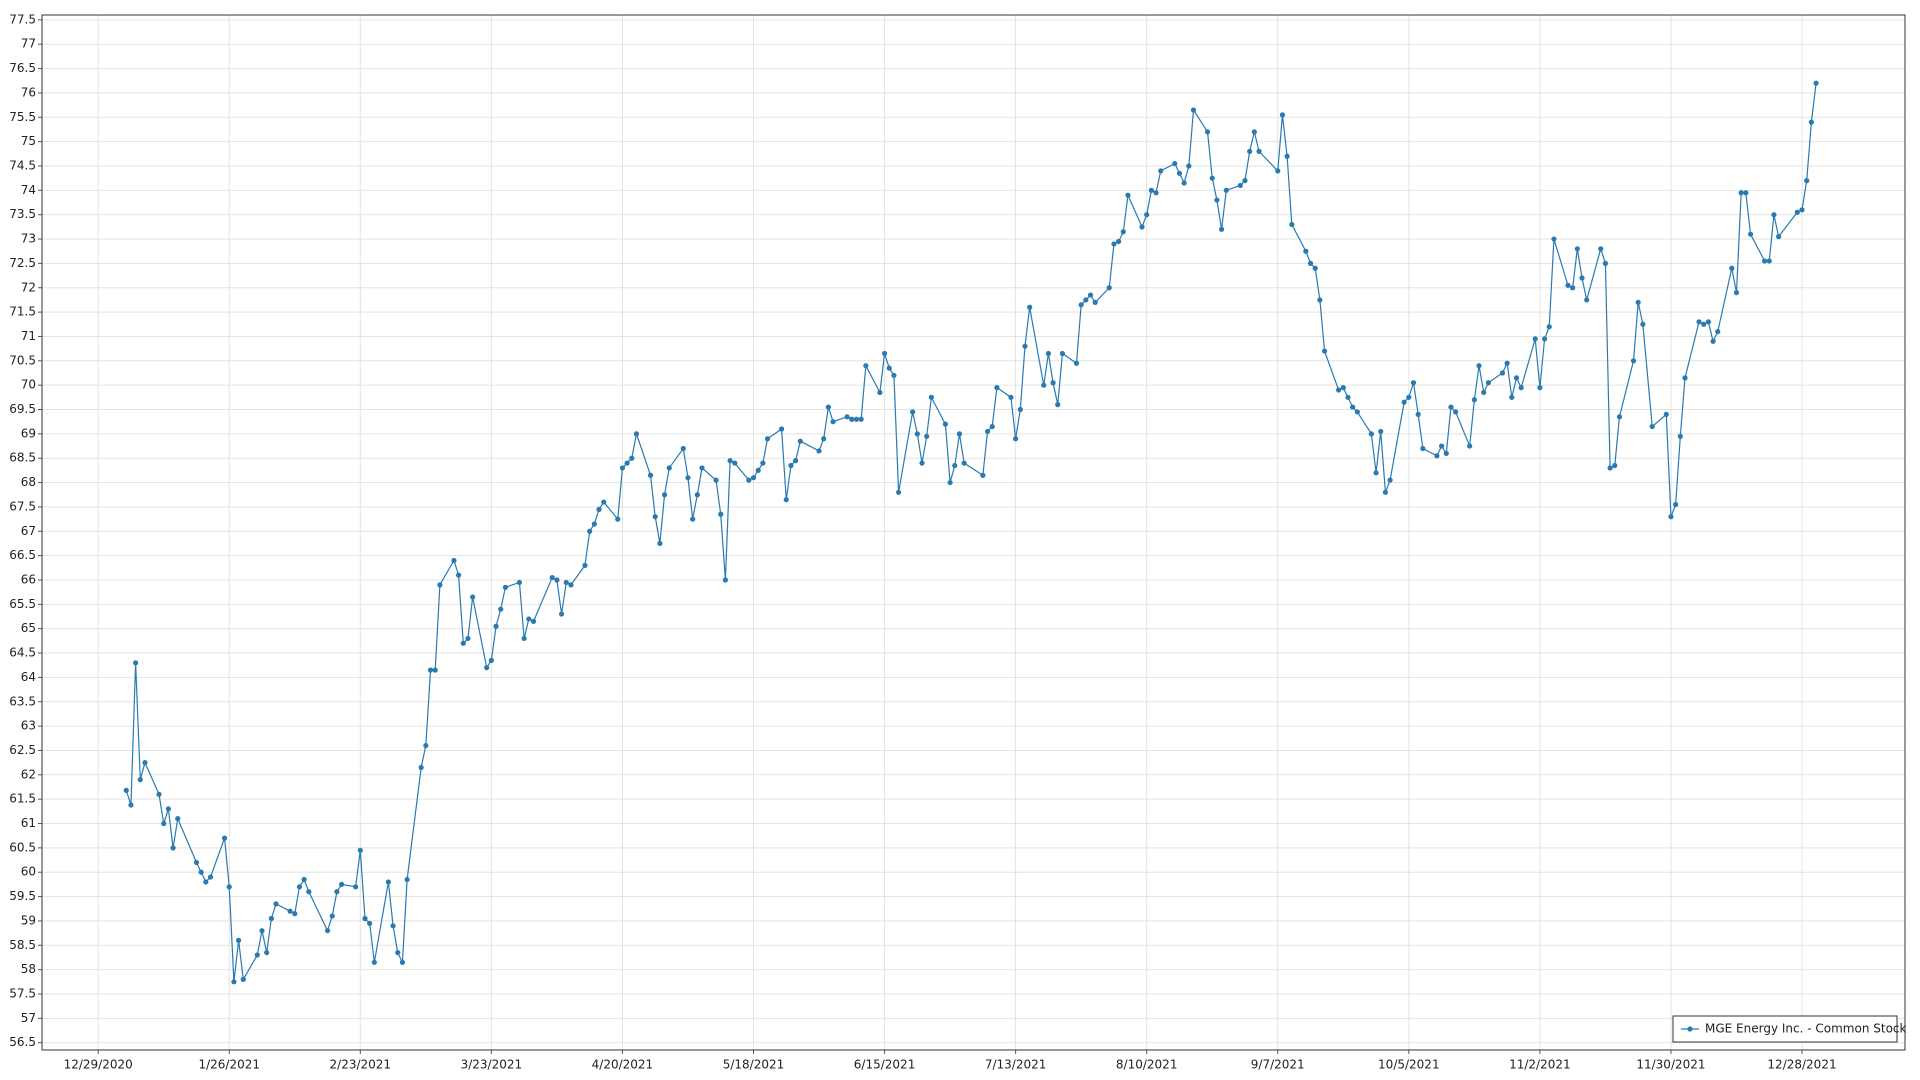 This screenshot has height=1080, width=1920. Describe the element at coordinates (22, 214) in the screenshot. I see `y-tick-label: 73.5` at that location.